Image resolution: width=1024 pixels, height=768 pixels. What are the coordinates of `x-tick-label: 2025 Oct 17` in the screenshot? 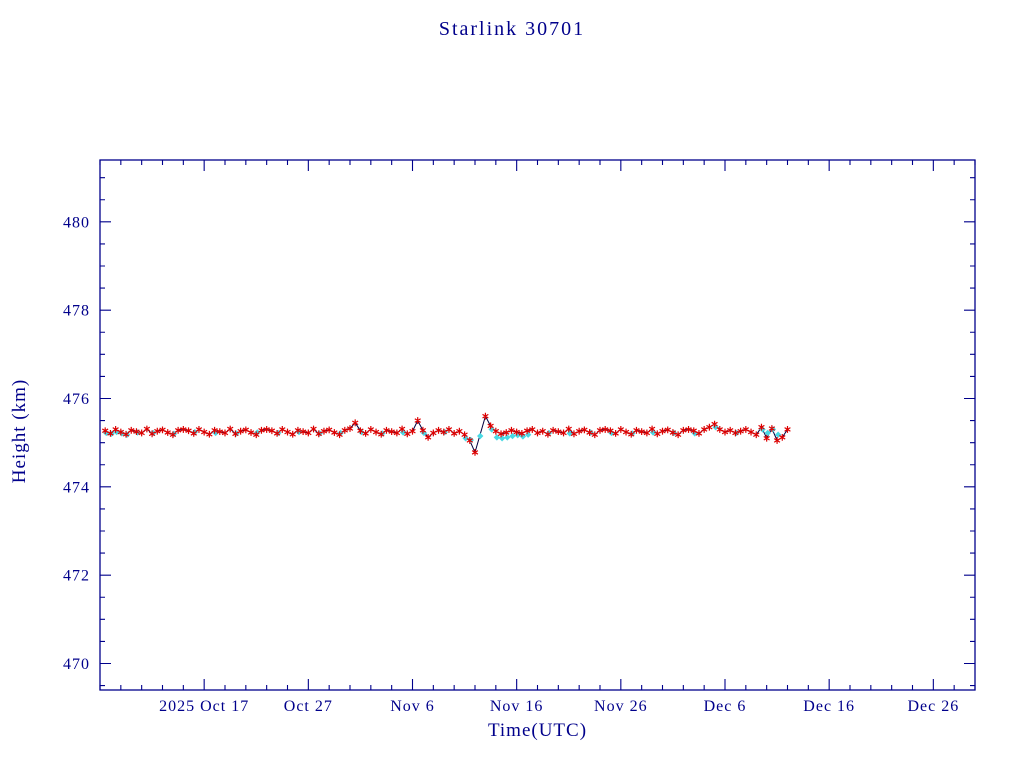 It's located at (204, 706).